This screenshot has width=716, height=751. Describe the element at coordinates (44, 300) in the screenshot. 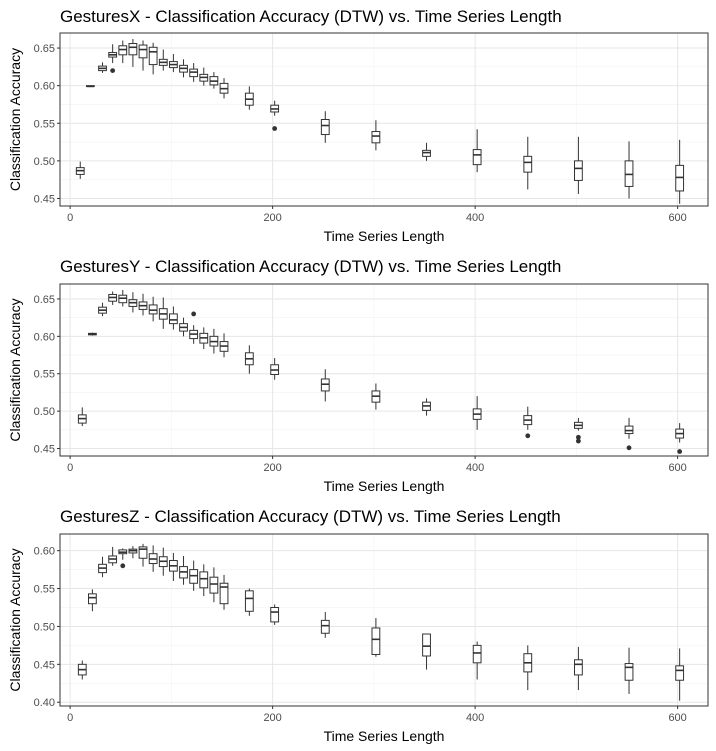

I see `y-tick-label: 0.65` at that location.